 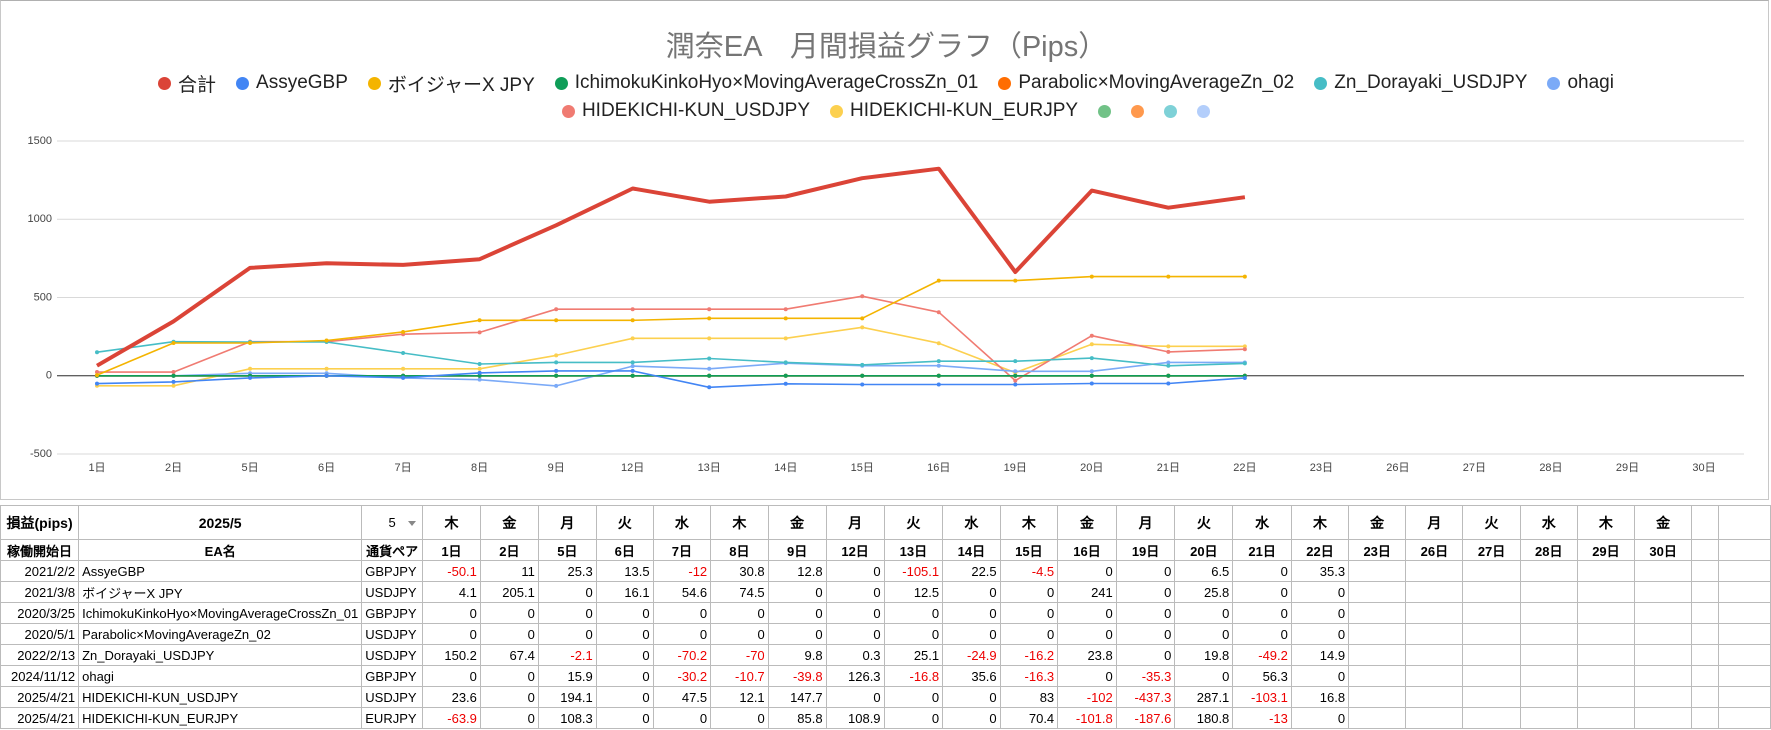 What do you see at coordinates (403, 468) in the screenshot?
I see `x-tick-label: 7日` at bounding box center [403, 468].